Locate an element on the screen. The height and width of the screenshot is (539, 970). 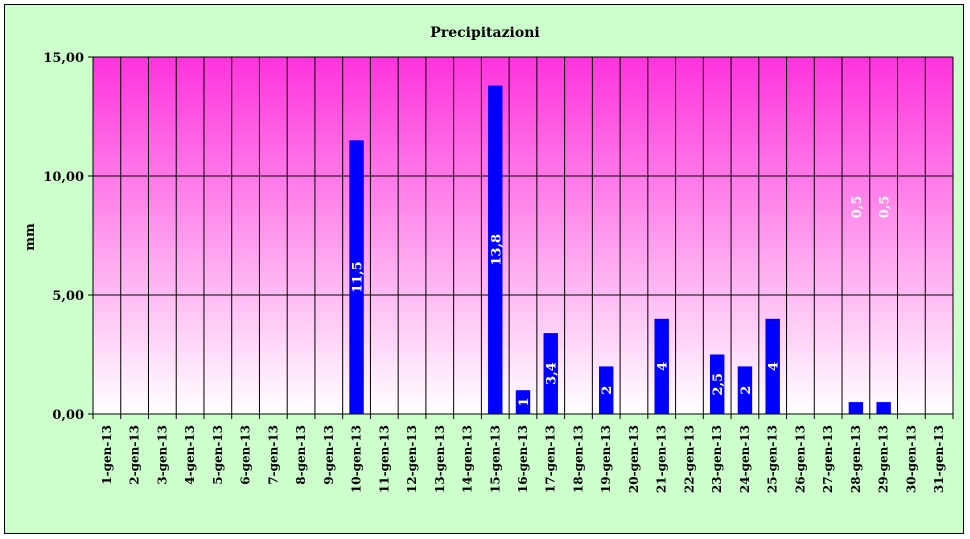
x-tick-label: 19-gen-13 is located at coordinates (606, 459).